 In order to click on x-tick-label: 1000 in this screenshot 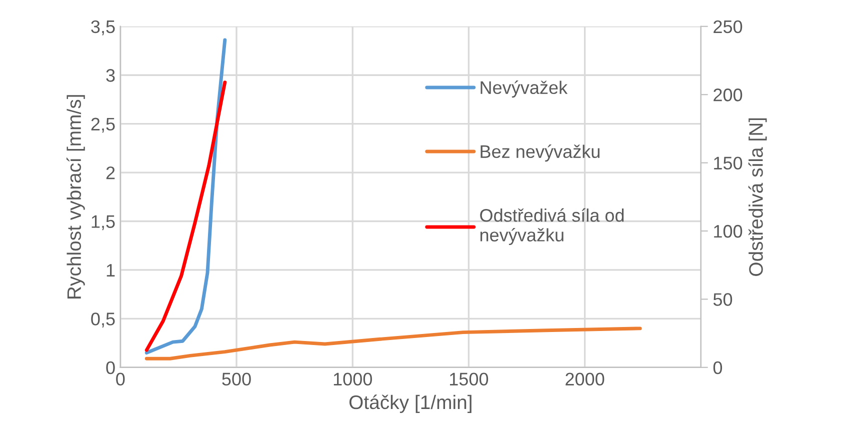, I will do `click(353, 379)`.